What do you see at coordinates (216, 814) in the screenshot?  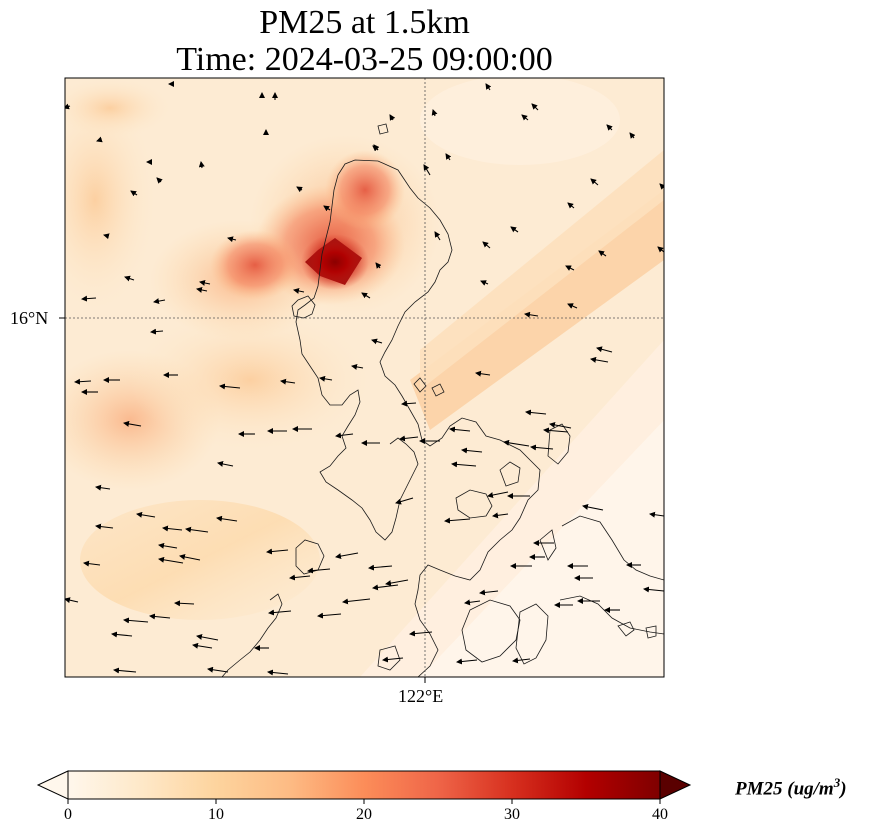 I see `colorbar-tick-label: 10` at bounding box center [216, 814].